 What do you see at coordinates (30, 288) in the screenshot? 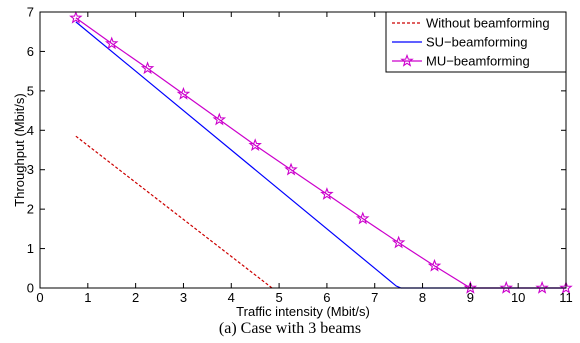
I see `y-tick-label-0: 0` at bounding box center [30, 288].